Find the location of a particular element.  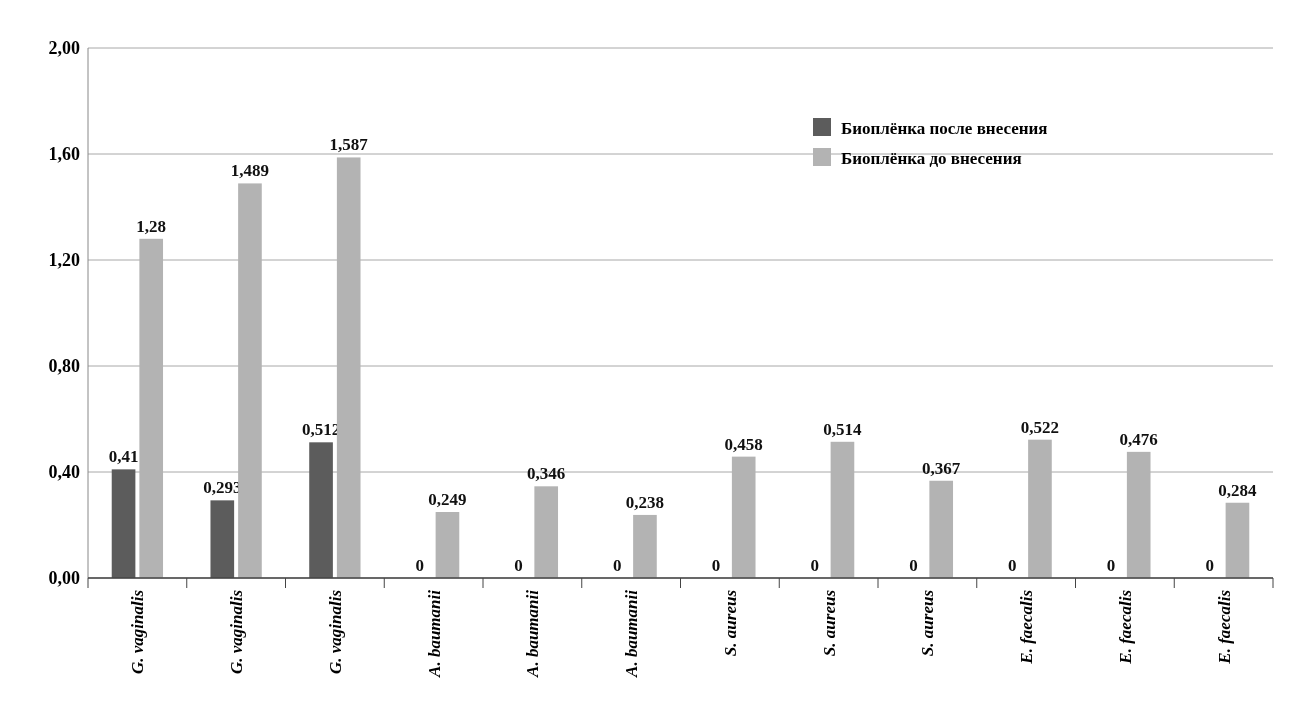

y-tick-label: 0,00 is located at coordinates (64, 578).